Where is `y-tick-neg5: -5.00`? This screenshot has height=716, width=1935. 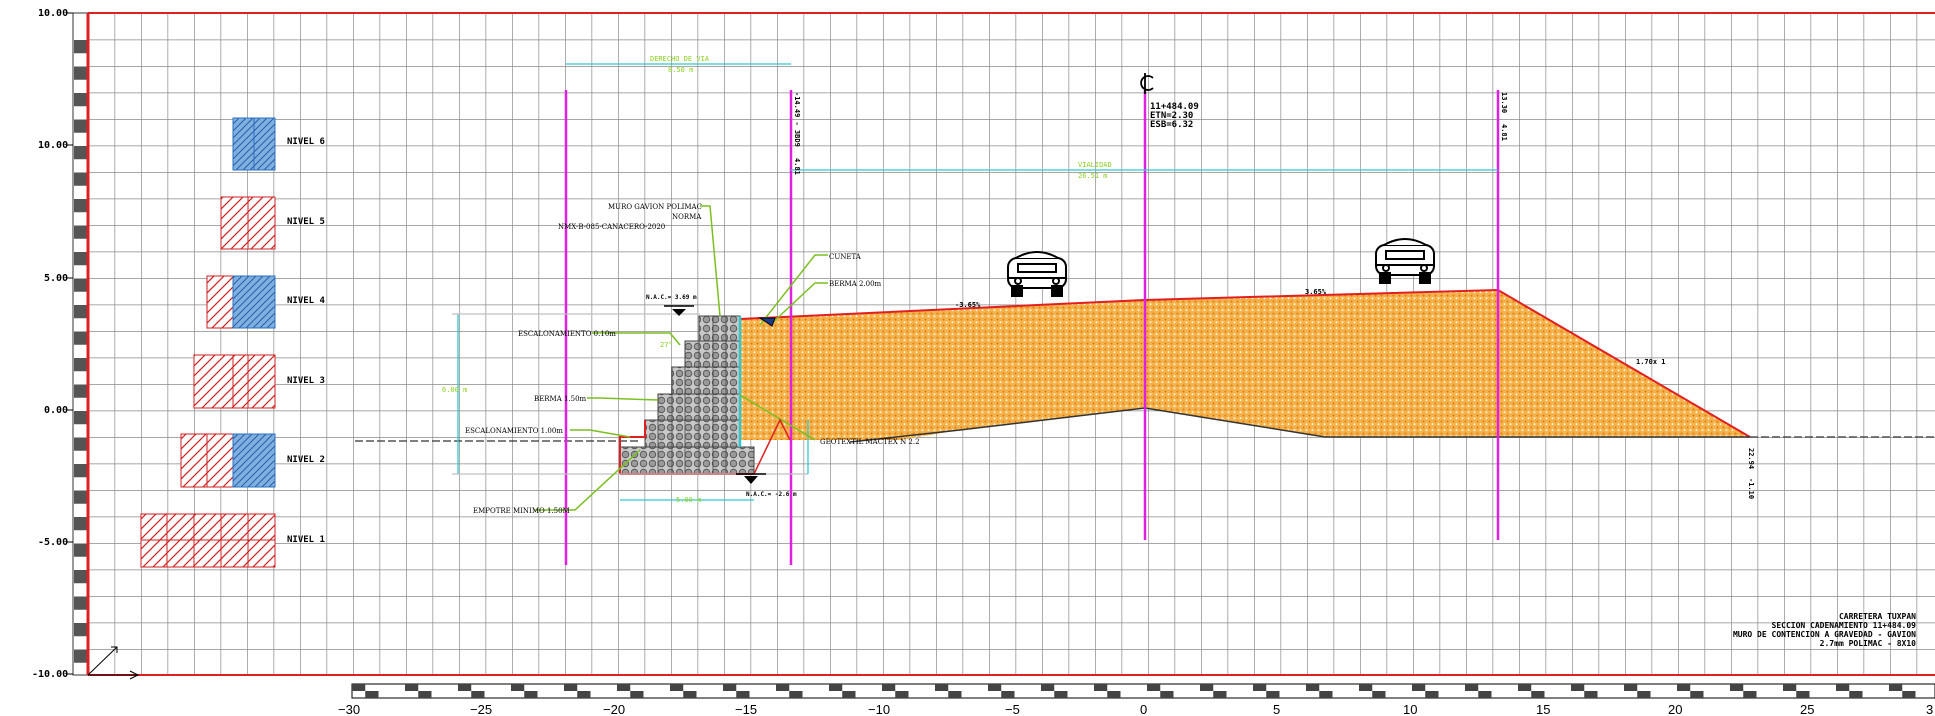 y-tick-neg5: -5.00 is located at coordinates (53, 542).